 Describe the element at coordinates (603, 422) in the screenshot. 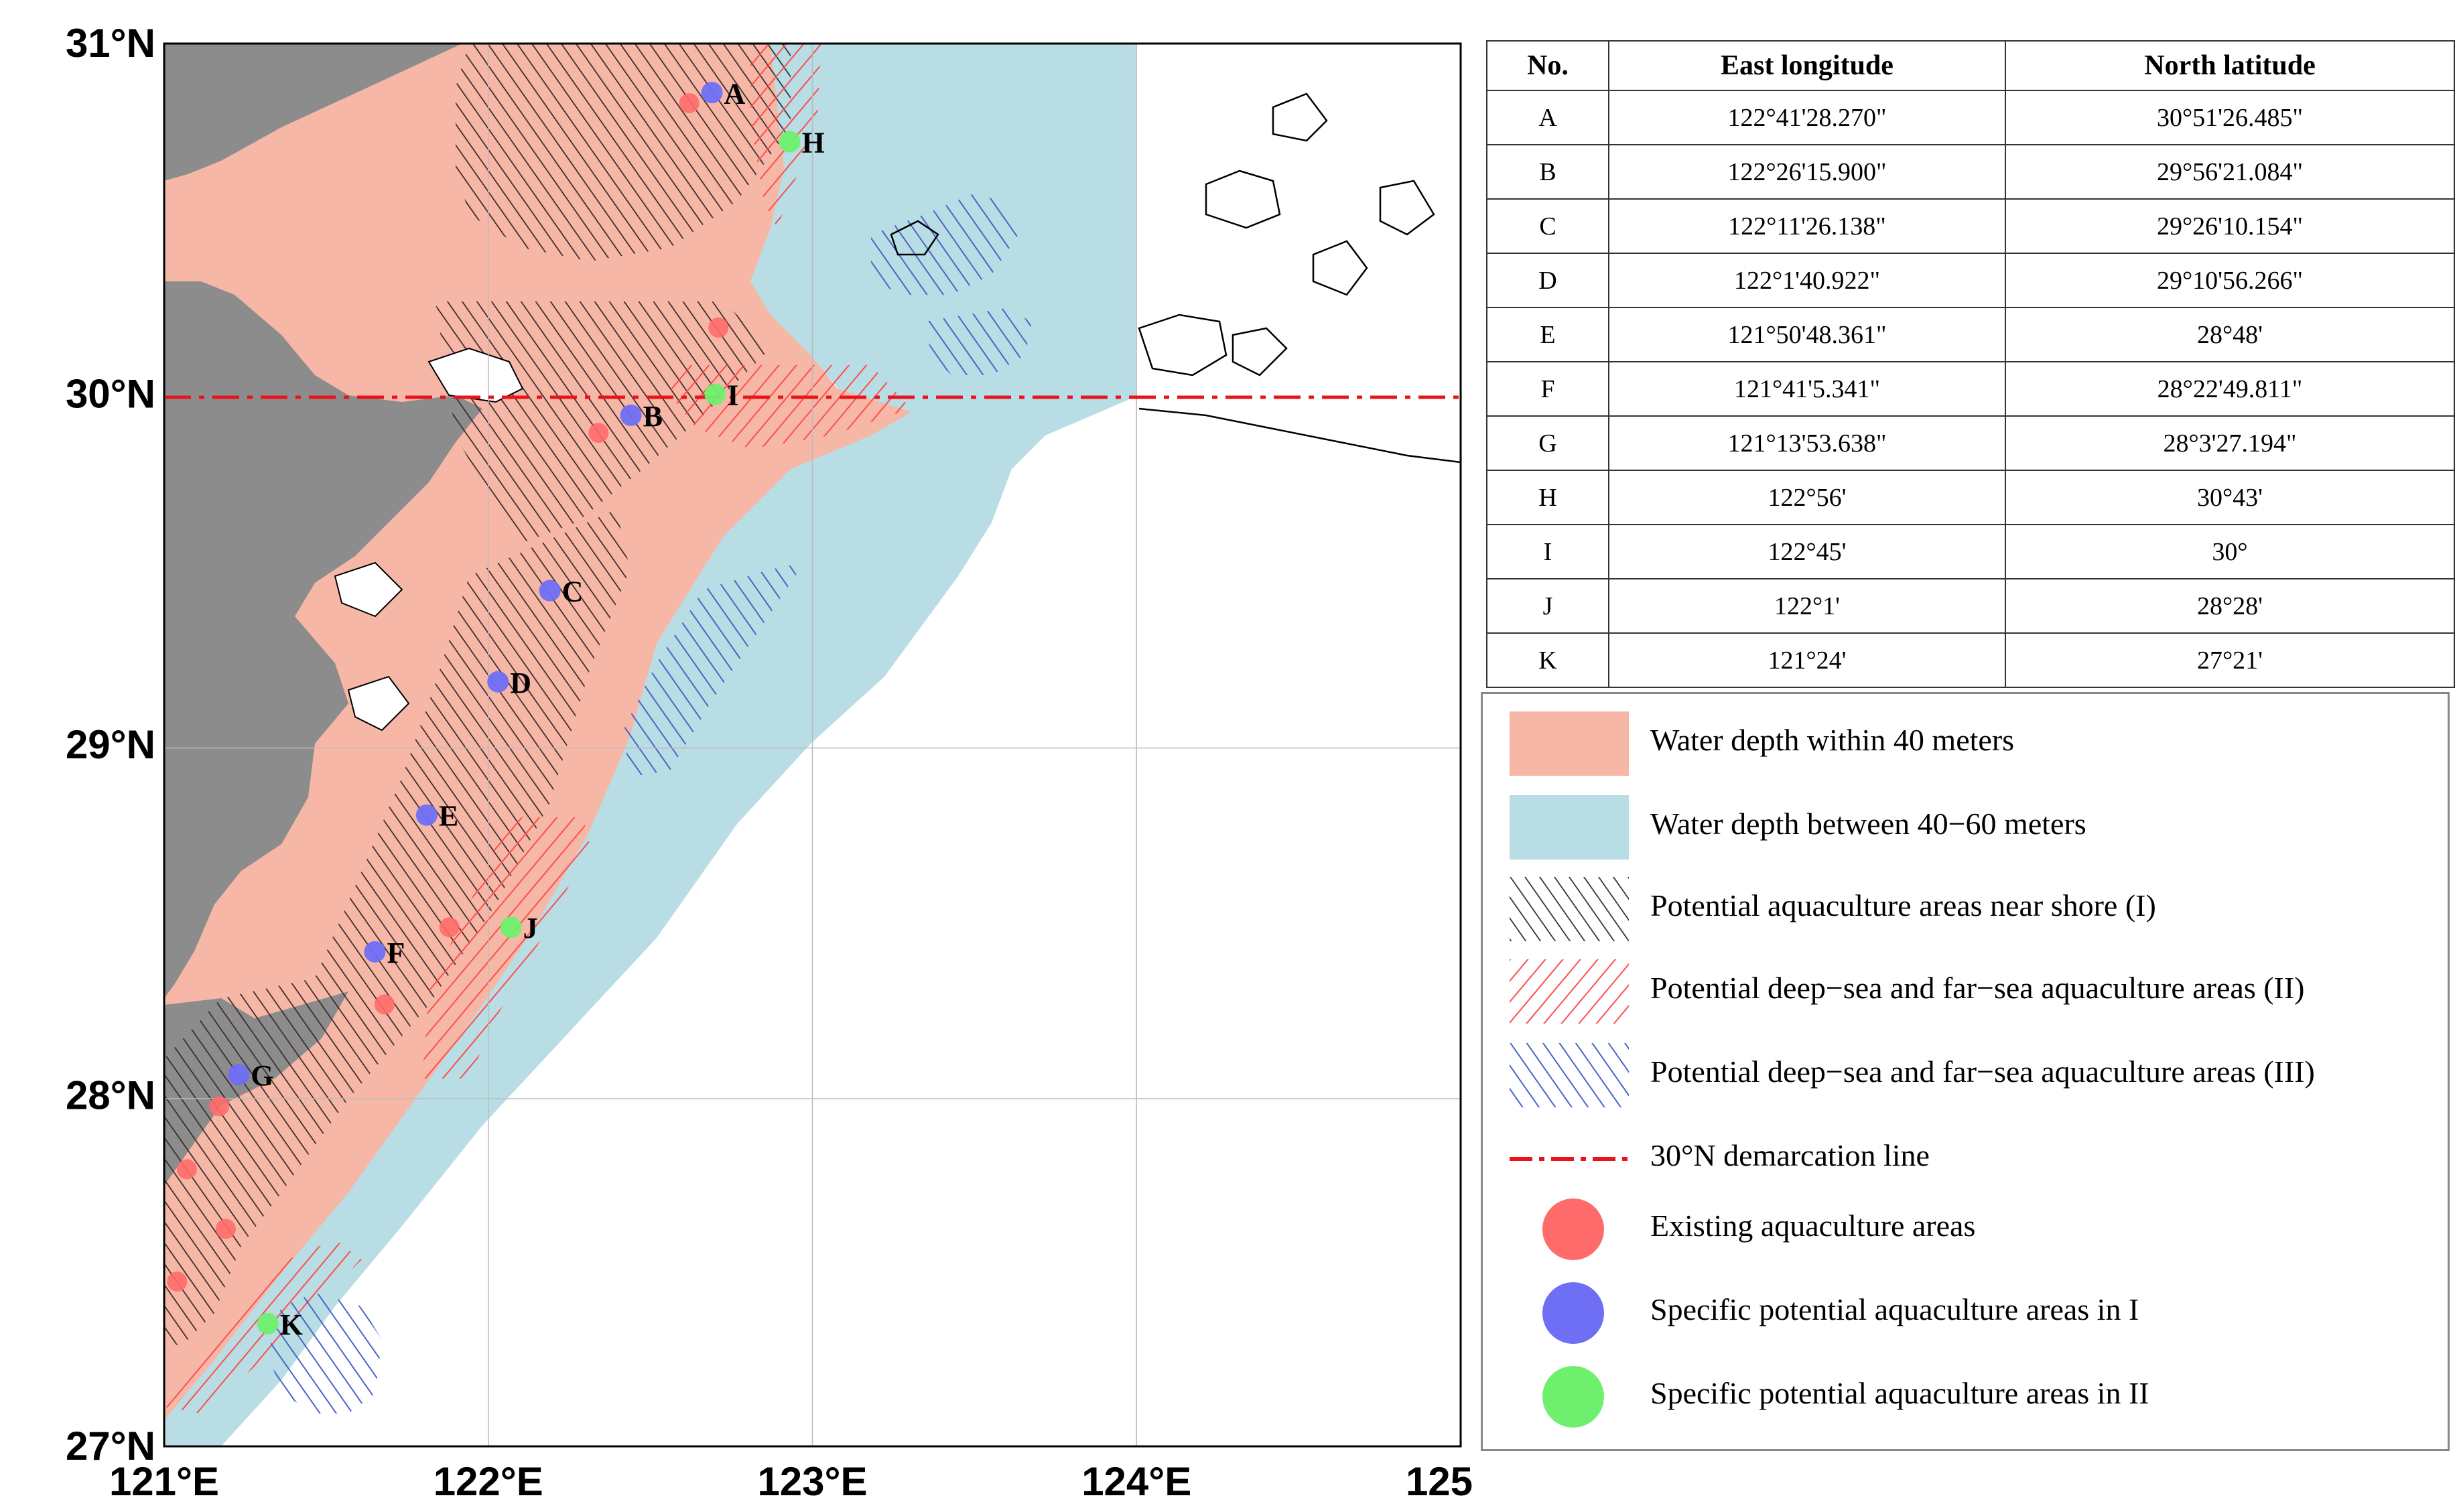

I see `zone-I-central` at that location.